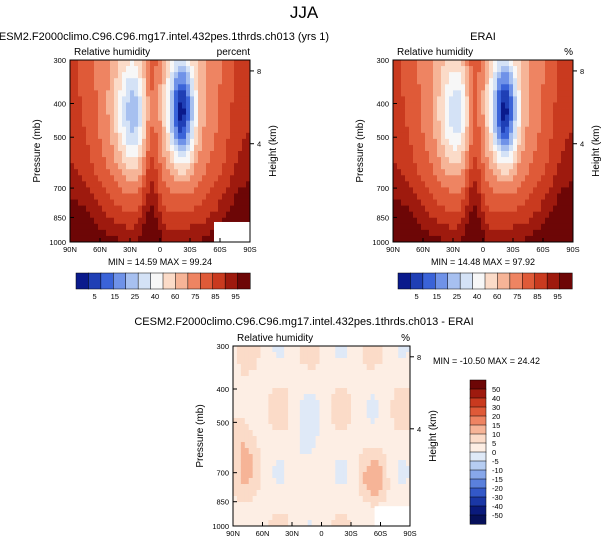 The image size is (608, 547). What do you see at coordinates (182, 281) in the screenshot?
I see `colorbar-swatch` at bounding box center [182, 281].